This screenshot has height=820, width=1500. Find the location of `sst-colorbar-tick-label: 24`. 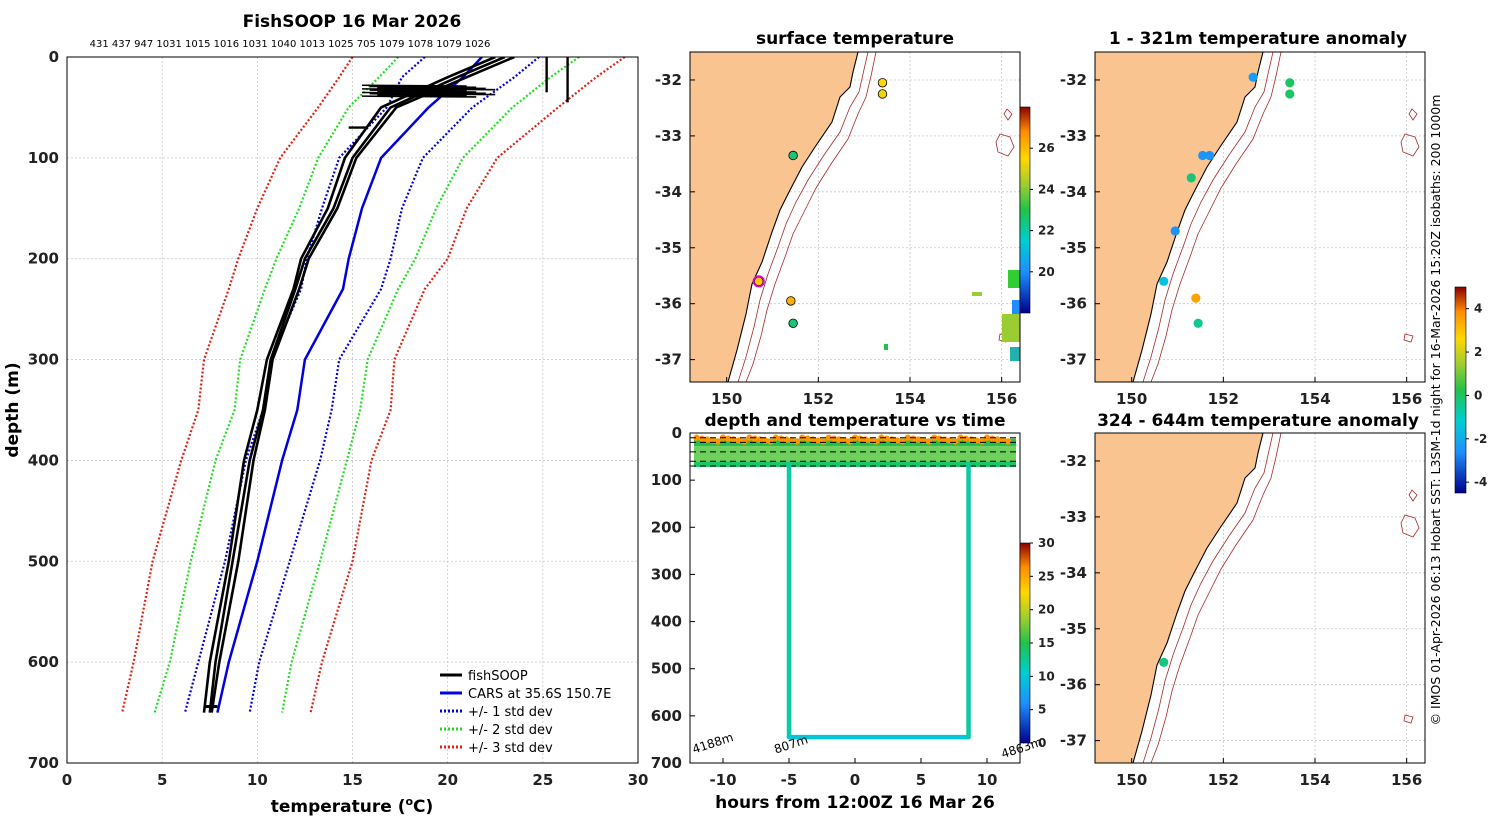

sst-colorbar-tick-label: 24 is located at coordinates (1046, 189).